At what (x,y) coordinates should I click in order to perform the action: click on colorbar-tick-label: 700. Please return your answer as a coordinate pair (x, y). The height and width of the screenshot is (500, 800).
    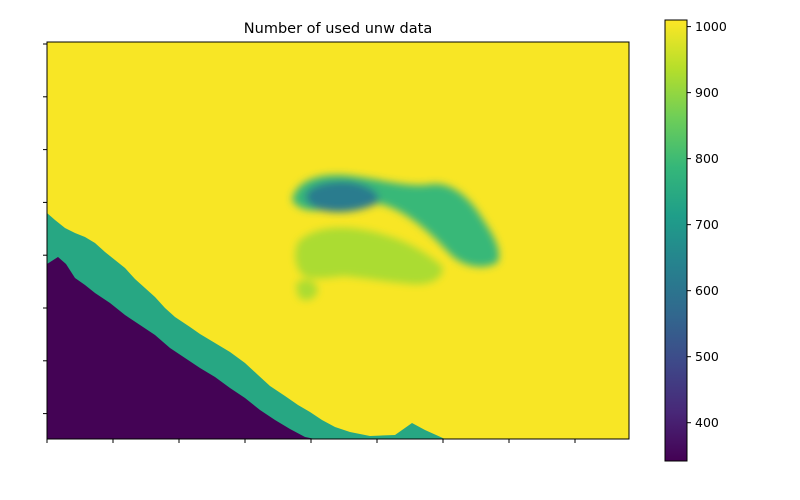
    Looking at the image, I should click on (707, 224).